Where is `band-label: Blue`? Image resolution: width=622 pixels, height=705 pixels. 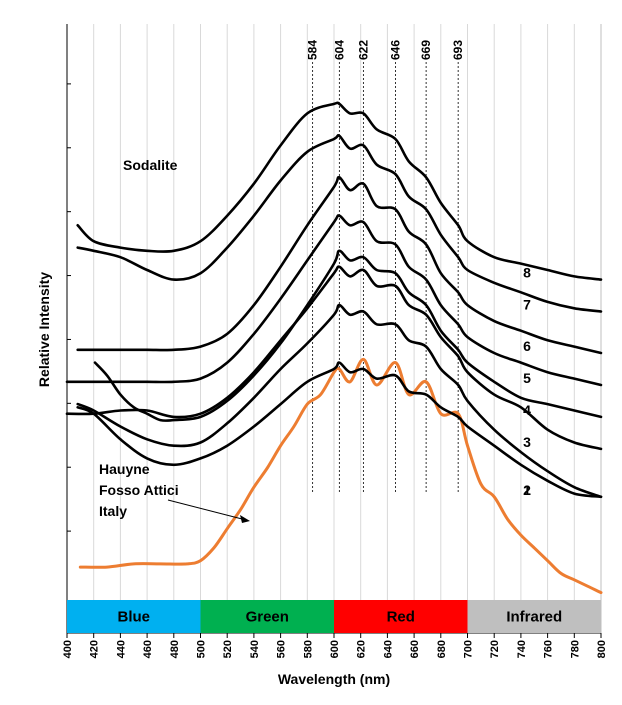
band-label: Blue is located at coordinates (133, 617).